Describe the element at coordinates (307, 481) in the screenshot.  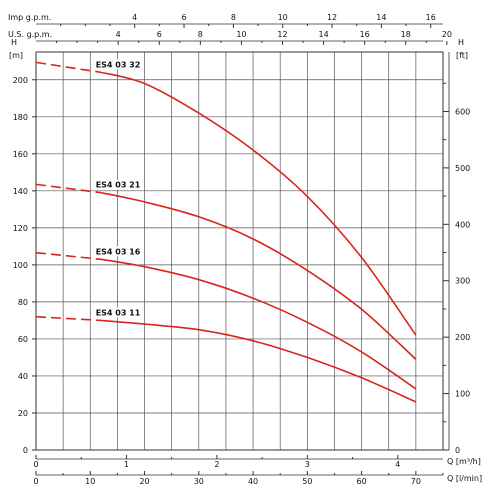
I see `lpm-tick-label: 50` at that location.